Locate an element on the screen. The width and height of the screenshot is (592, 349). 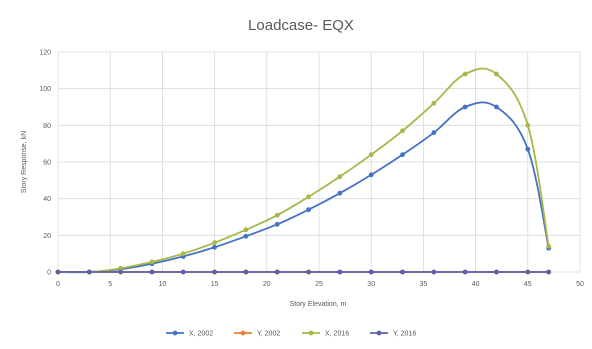
legend-item: X, 2002 is located at coordinates (189, 334).